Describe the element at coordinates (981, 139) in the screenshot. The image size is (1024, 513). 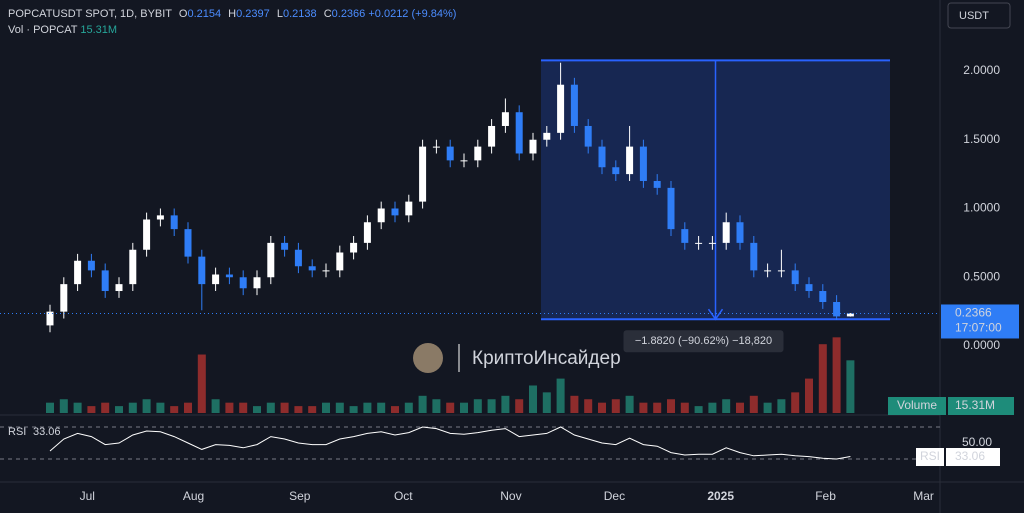
I see `y-tick-label: 1.5000` at that location.